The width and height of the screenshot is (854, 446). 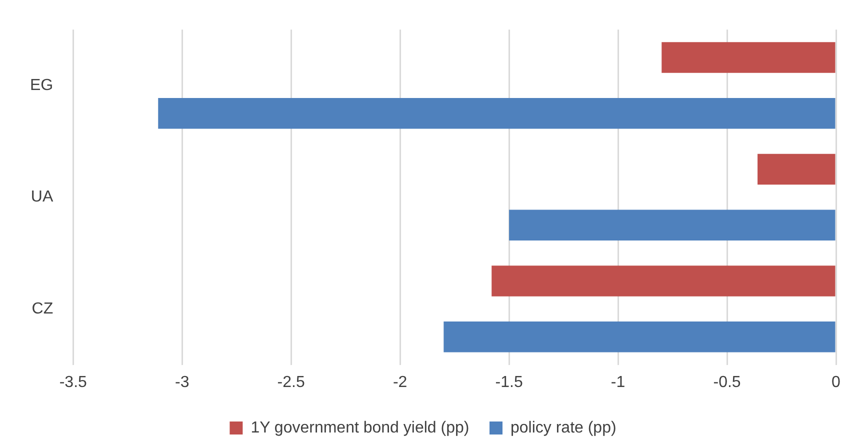 What do you see at coordinates (836, 382) in the screenshot?
I see `x-tick-label: 0` at bounding box center [836, 382].